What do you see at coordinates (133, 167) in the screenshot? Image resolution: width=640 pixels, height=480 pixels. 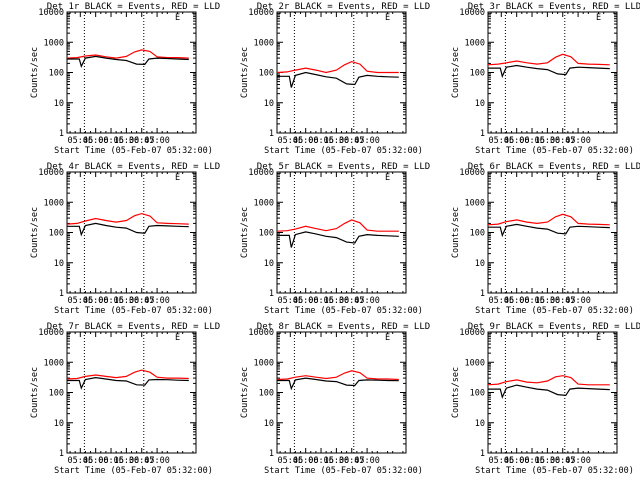 I see `panel-title: Det 4r BLACK = Events, RED = LLD` at bounding box center [133, 167].